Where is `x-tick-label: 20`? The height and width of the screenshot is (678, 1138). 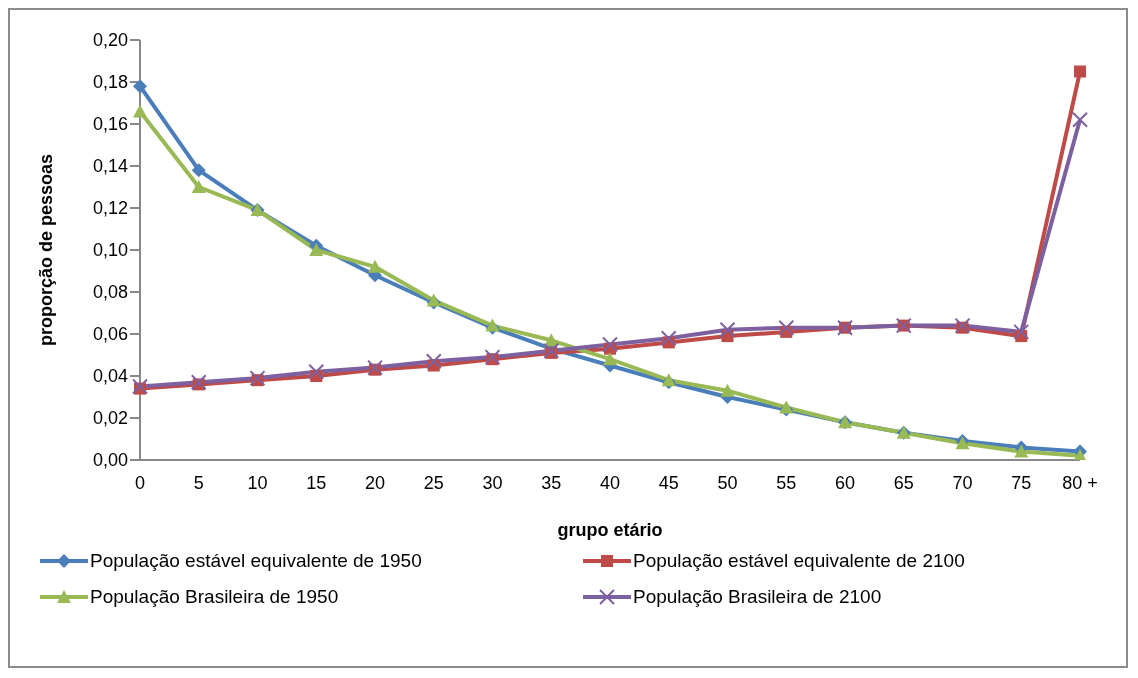
x-tick-label: 20 is located at coordinates (375, 482).